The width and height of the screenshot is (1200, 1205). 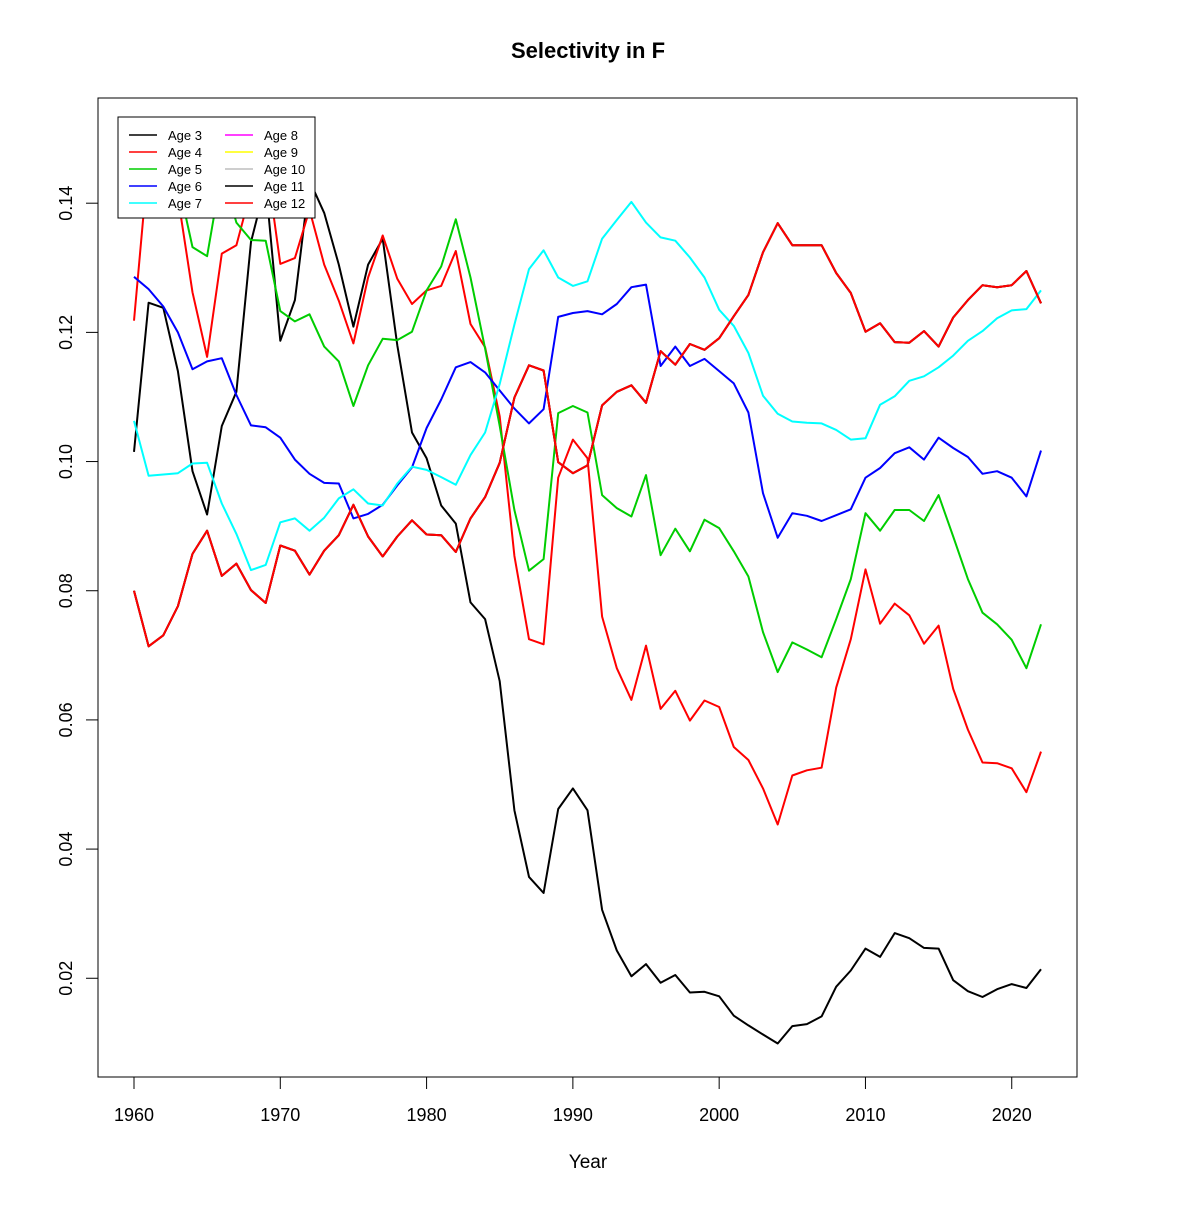 I want to click on legend-label: Age 4, so click(x=185, y=152).